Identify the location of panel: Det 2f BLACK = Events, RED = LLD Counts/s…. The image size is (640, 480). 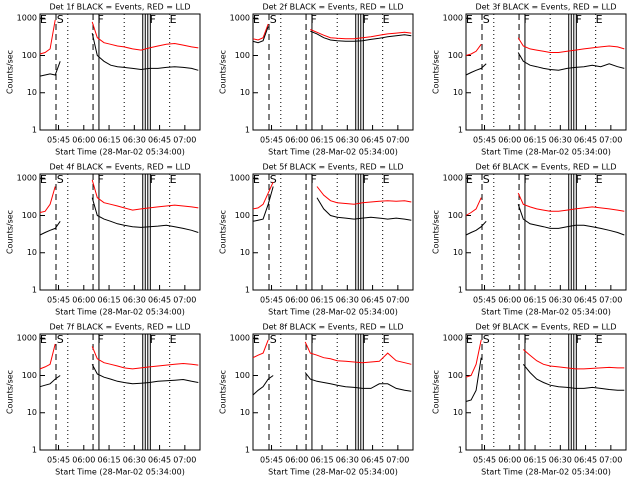
(316, 80).